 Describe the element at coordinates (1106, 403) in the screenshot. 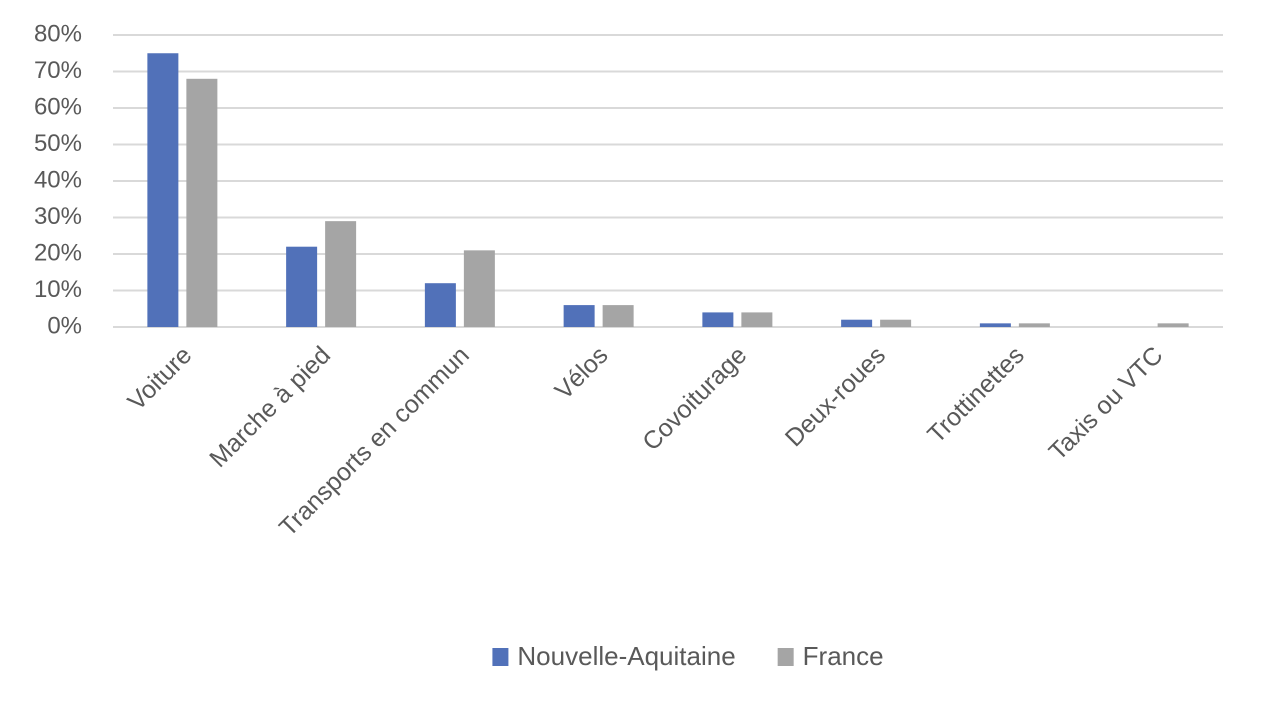

I see `x-tick-label: Taxis ou VTC` at that location.